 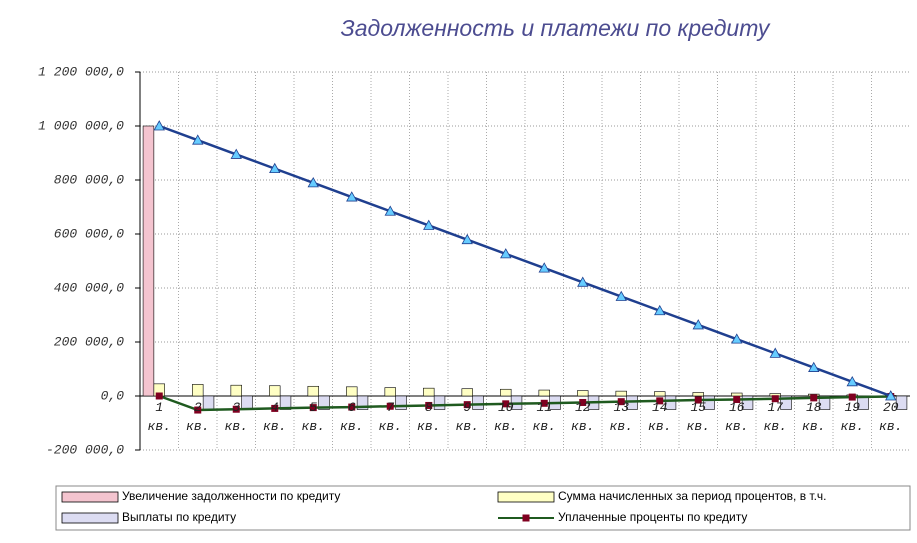 What do you see at coordinates (775, 417) in the screenshot?
I see `x-tick-label: 17 кв.` at bounding box center [775, 417].